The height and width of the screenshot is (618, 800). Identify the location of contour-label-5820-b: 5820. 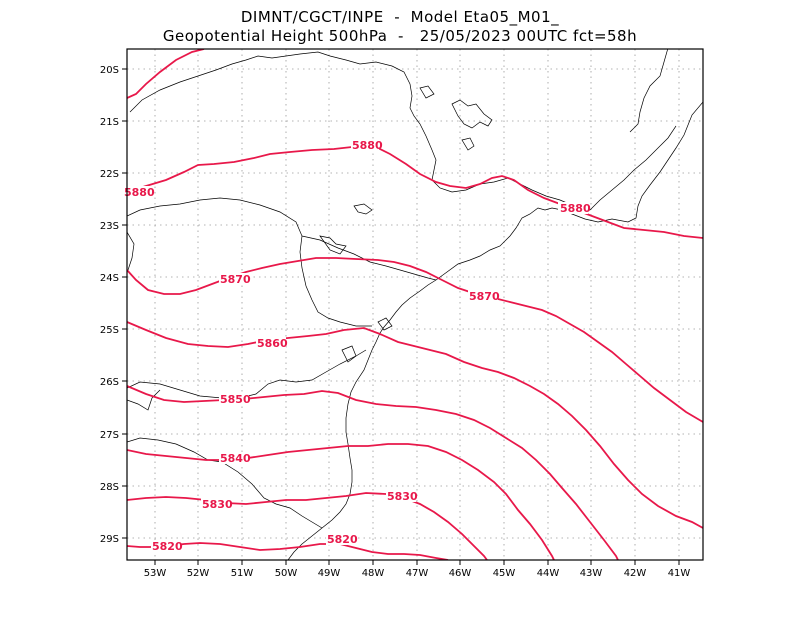
(342, 539).